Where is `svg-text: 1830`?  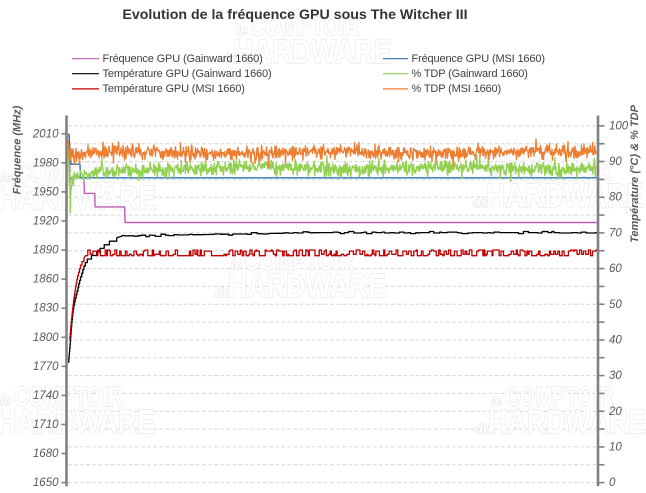 svg-text: 1830 is located at coordinates (46, 309).